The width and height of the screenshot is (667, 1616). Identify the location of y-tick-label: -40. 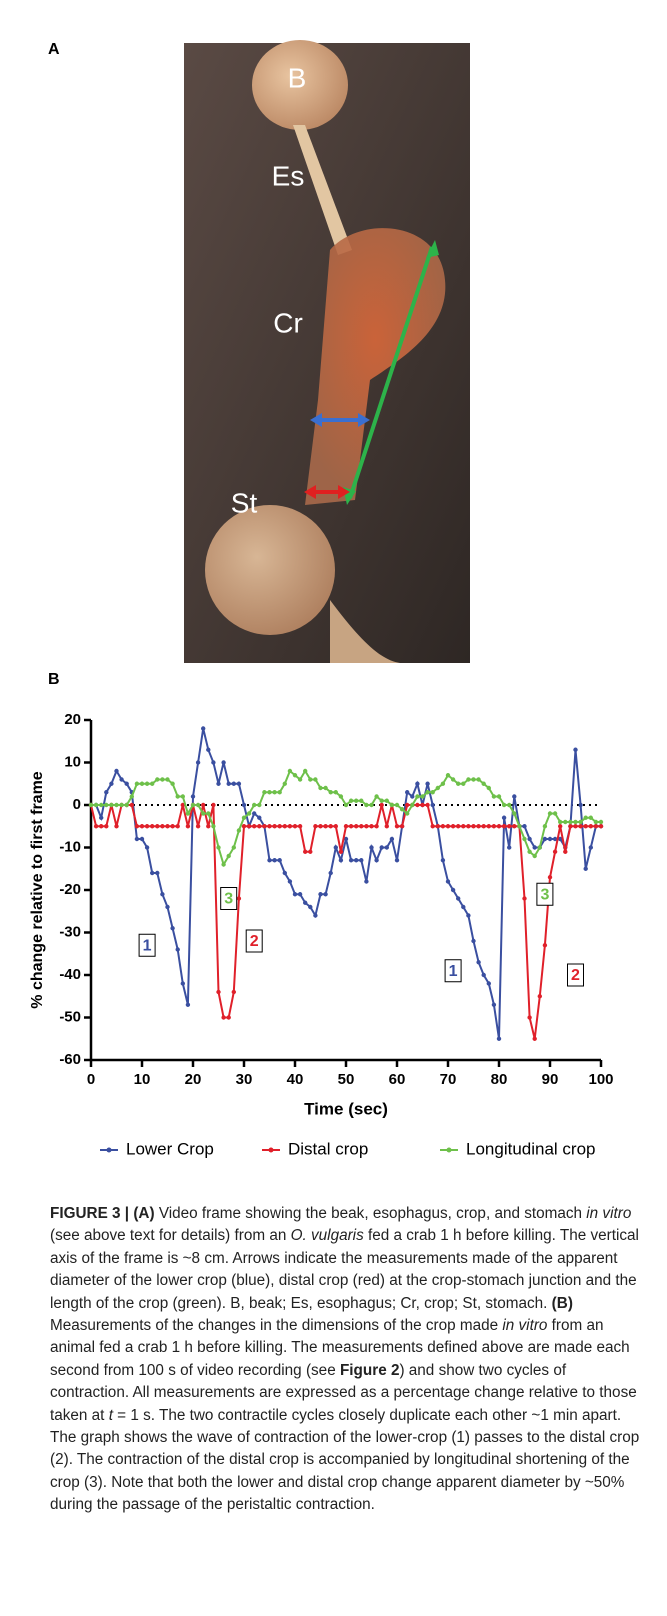
(70, 974).